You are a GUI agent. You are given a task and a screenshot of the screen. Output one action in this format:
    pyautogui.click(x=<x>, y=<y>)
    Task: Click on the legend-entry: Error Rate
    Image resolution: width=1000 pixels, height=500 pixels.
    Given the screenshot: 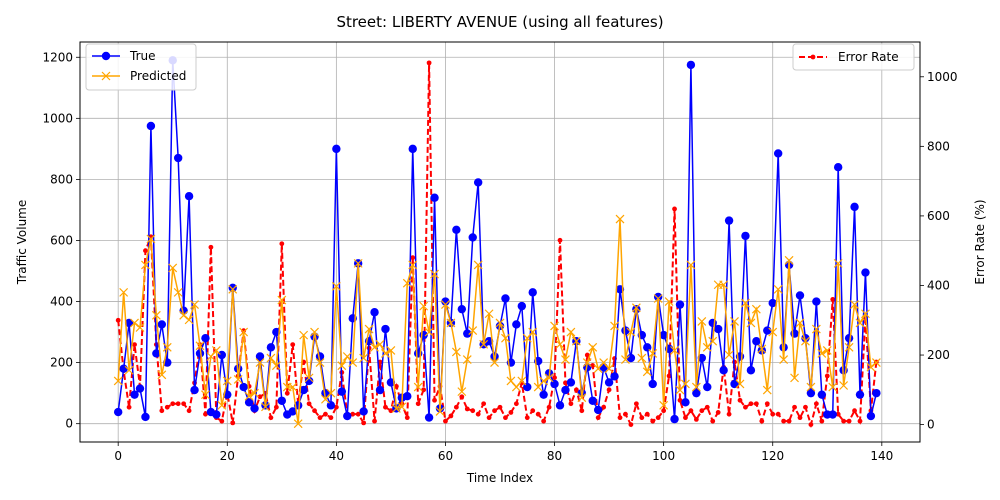 What is the action you would take?
    pyautogui.click(x=849, y=57)
    